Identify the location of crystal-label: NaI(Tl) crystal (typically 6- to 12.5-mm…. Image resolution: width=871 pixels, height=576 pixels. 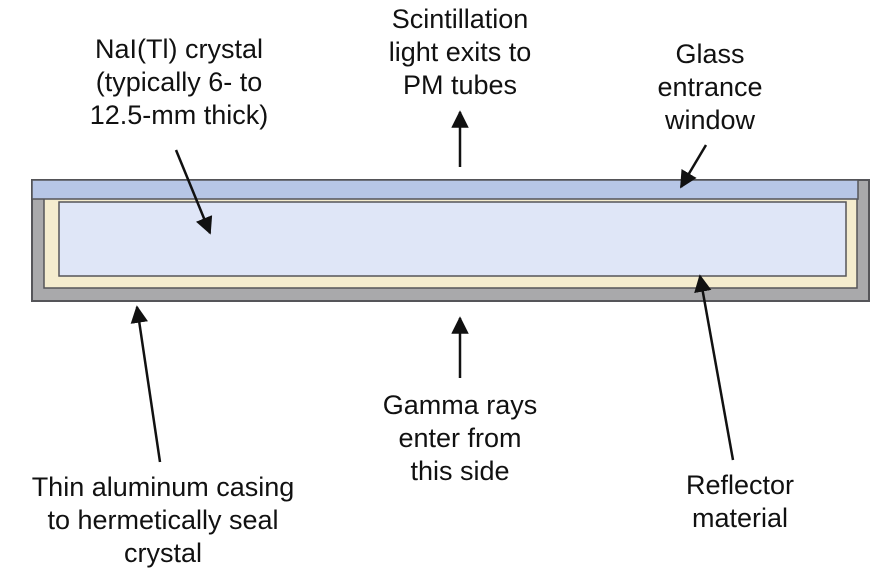
(179, 82).